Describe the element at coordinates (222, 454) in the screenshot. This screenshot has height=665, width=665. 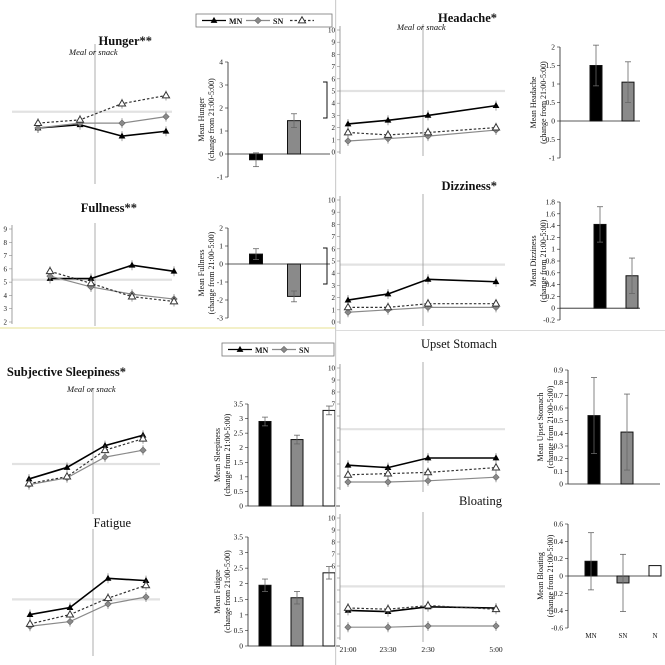
I see `y-axis-label: Mean Sleepiness(change from 21:00-5:00)` at that location.